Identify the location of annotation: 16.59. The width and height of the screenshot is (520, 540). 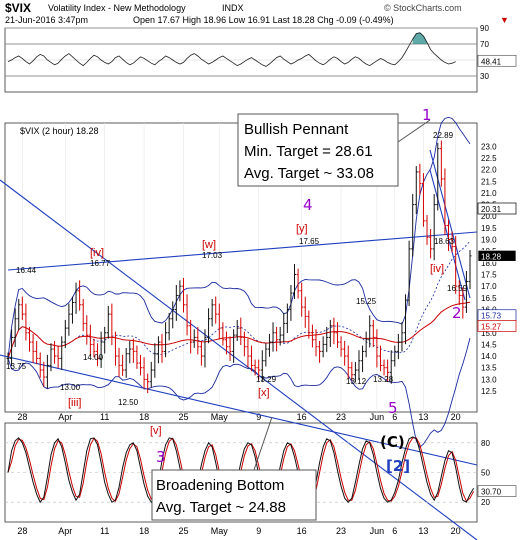
(457, 288).